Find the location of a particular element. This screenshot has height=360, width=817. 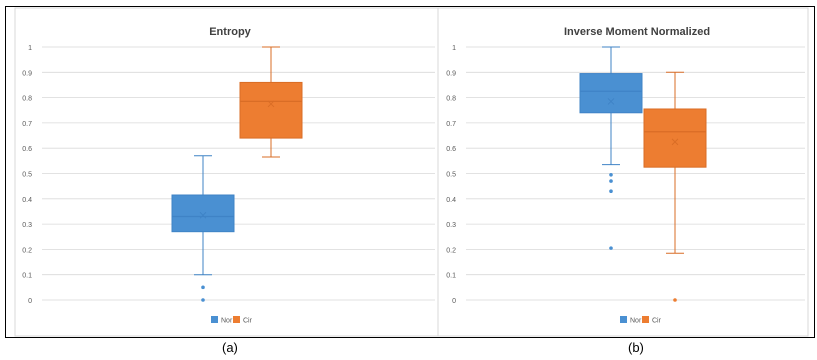

chart-title: Inverse Moment Normalized is located at coordinates (637, 32).